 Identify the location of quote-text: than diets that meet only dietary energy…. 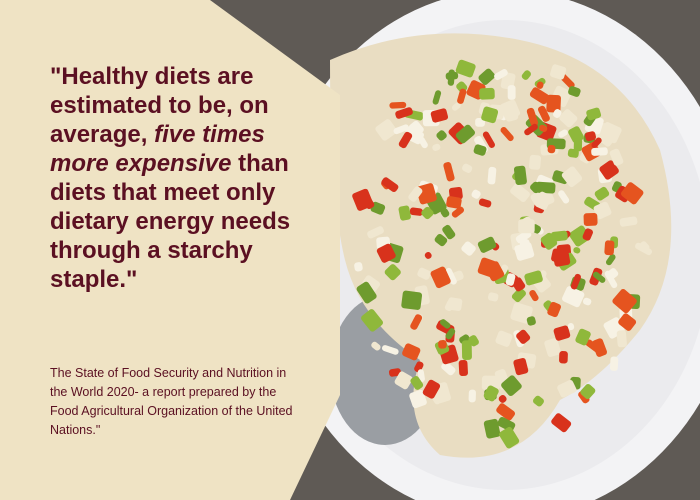
(170, 221).